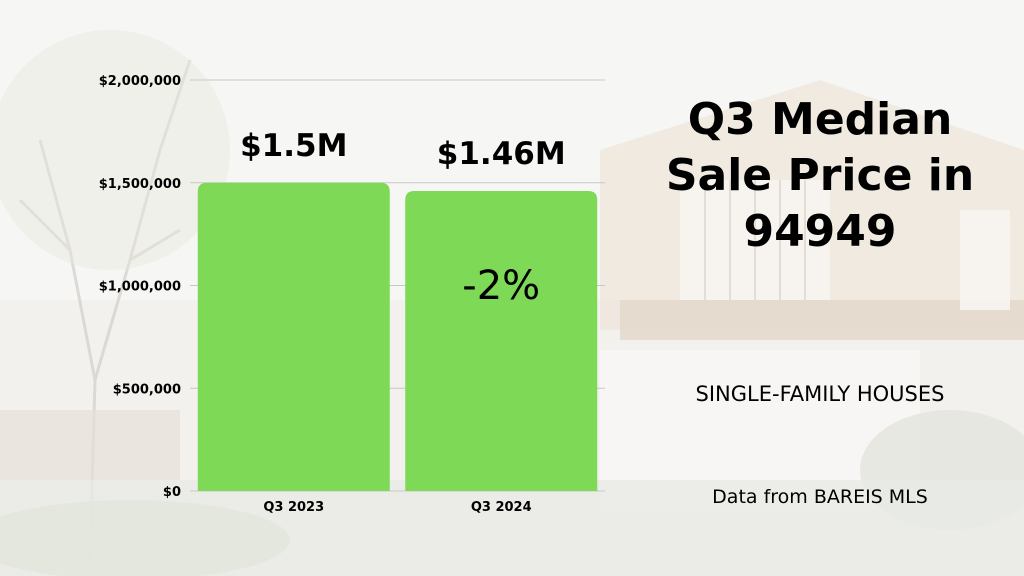  Describe the element at coordinates (140, 287) in the screenshot. I see `y-tick-label: $1,000,000` at that location.